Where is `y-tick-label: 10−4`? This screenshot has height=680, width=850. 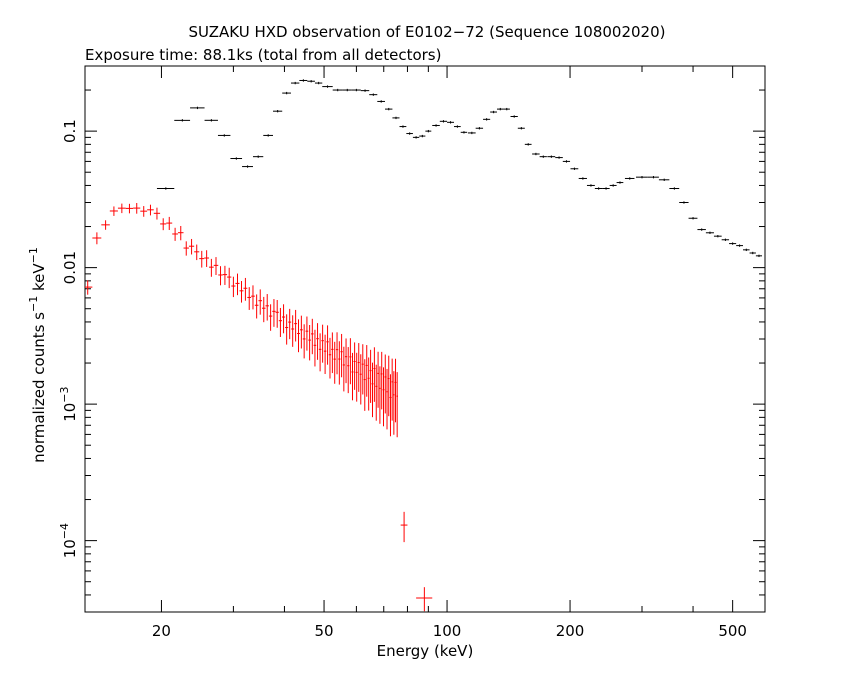
y-tick-label: 10−4 is located at coordinates (68, 540).